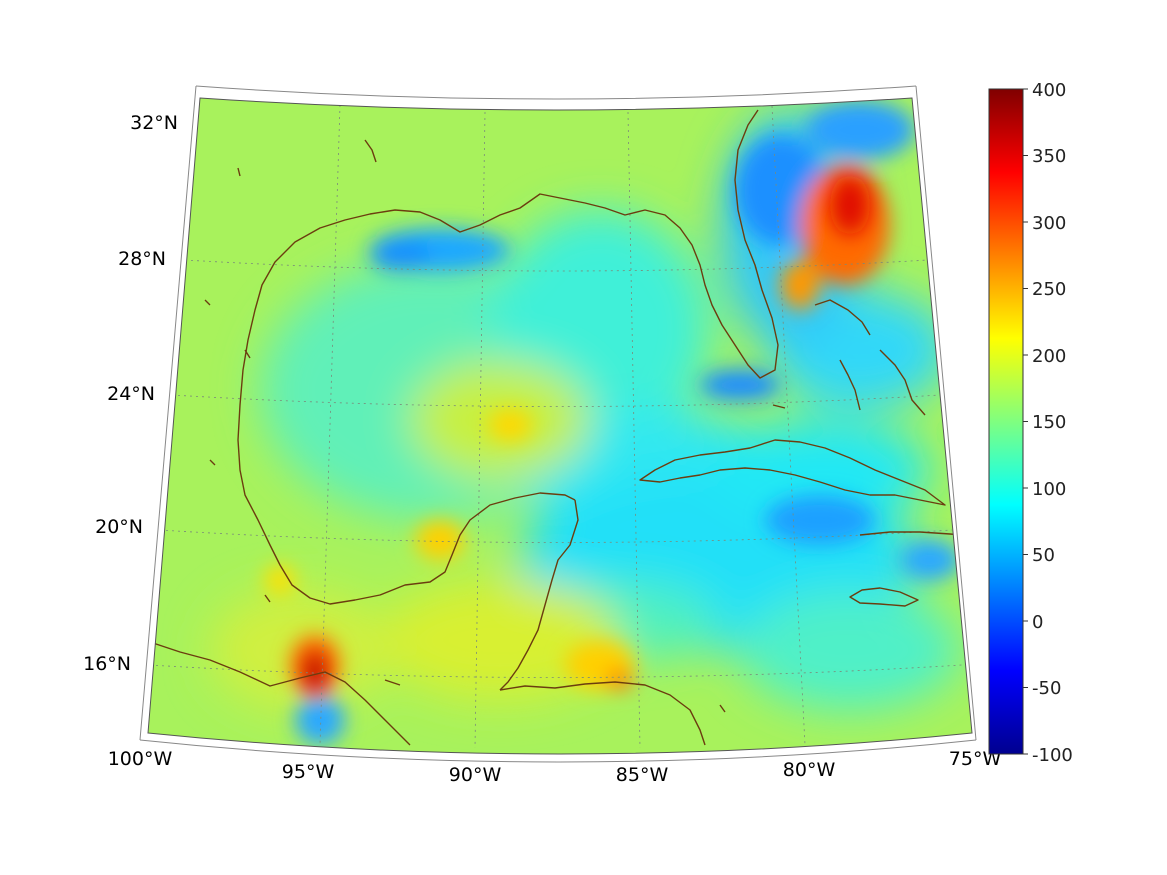 This screenshot has height=875, width=1167. What do you see at coordinates (1049, 356) in the screenshot?
I see `colorbar-label-200: 200` at bounding box center [1049, 356].